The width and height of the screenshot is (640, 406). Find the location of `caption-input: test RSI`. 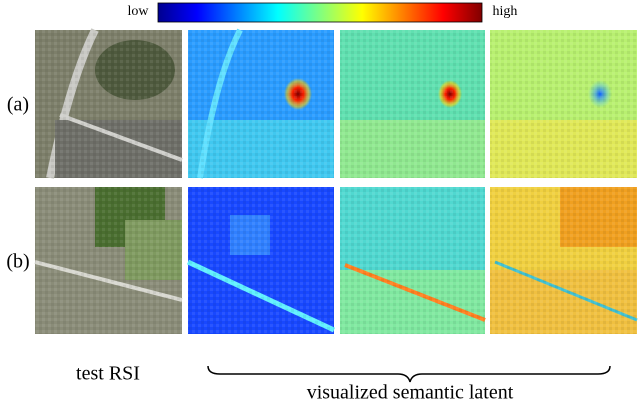

caption-input: test RSI is located at coordinates (108, 374).